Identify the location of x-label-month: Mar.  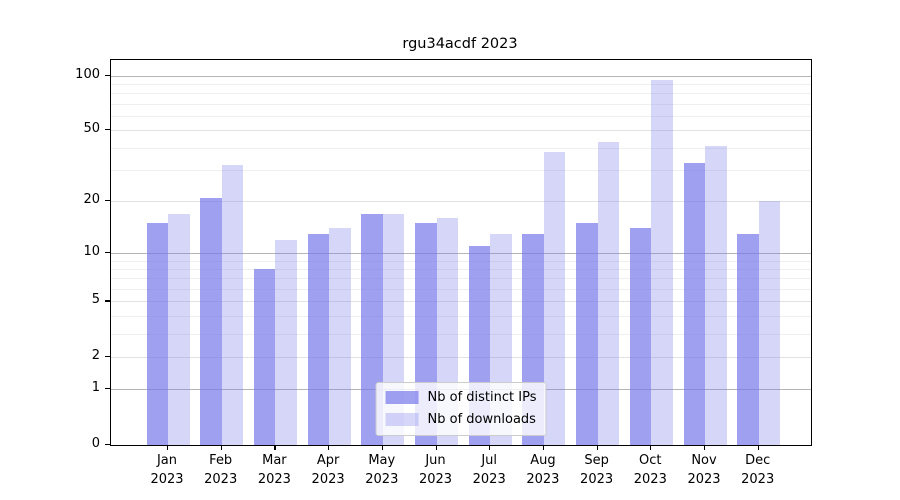
(274, 460).